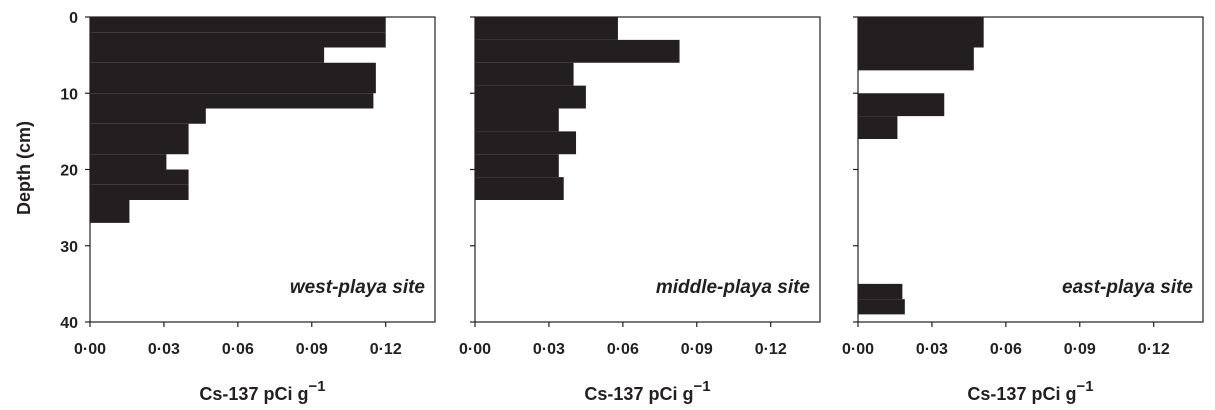 The image size is (1215, 410). I want to click on y-tick-label: 30, so click(69, 247).